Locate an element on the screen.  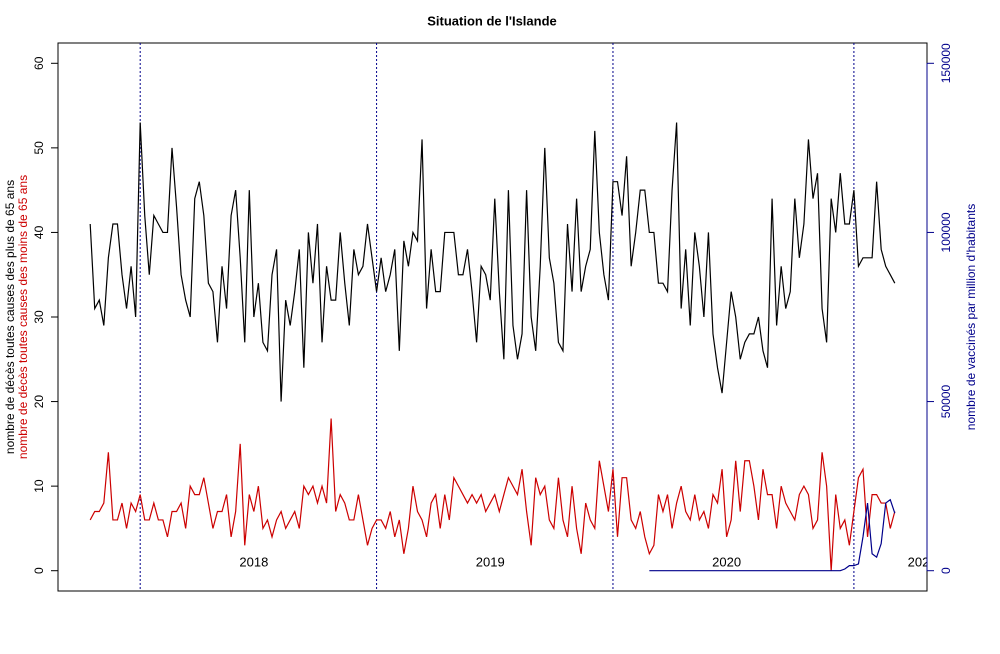
y-tick-label: 0 is located at coordinates (39, 570).